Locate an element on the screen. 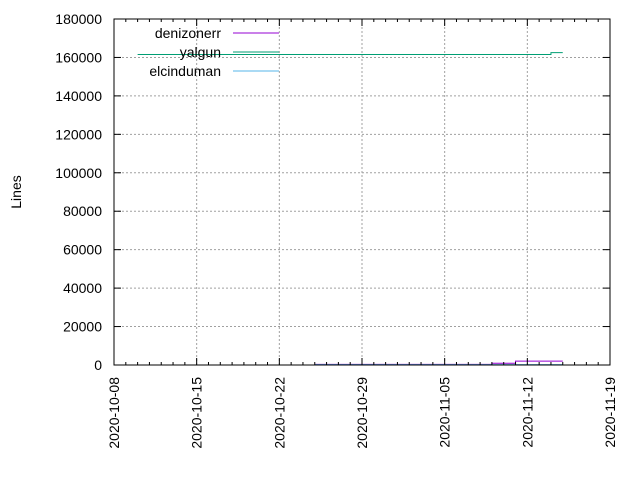  y-tick-label: 180000 is located at coordinates (78, 19).